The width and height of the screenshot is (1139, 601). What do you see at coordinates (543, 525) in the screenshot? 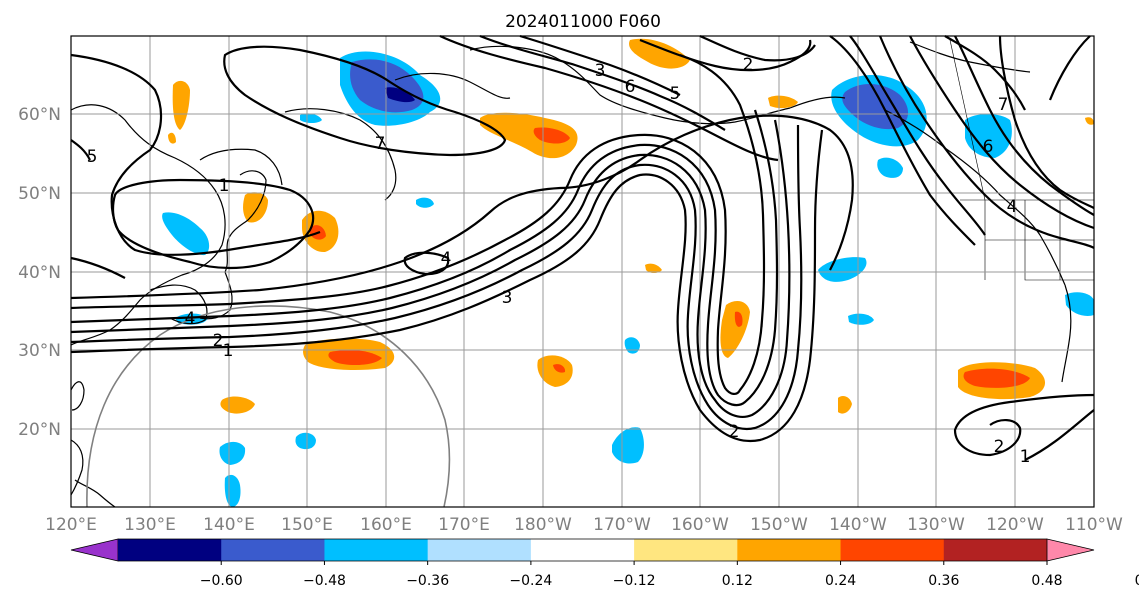
I see `lon-label: 180°W` at bounding box center [543, 525].